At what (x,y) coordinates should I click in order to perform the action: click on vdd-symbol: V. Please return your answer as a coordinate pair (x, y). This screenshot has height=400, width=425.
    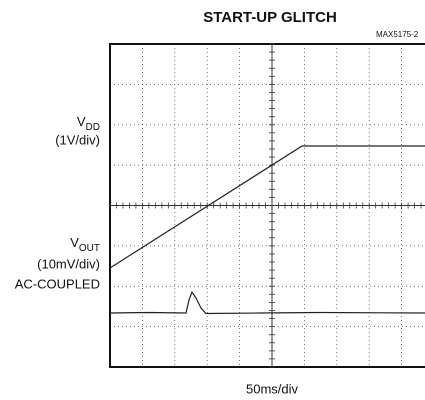
    Looking at the image, I should click on (81, 121).